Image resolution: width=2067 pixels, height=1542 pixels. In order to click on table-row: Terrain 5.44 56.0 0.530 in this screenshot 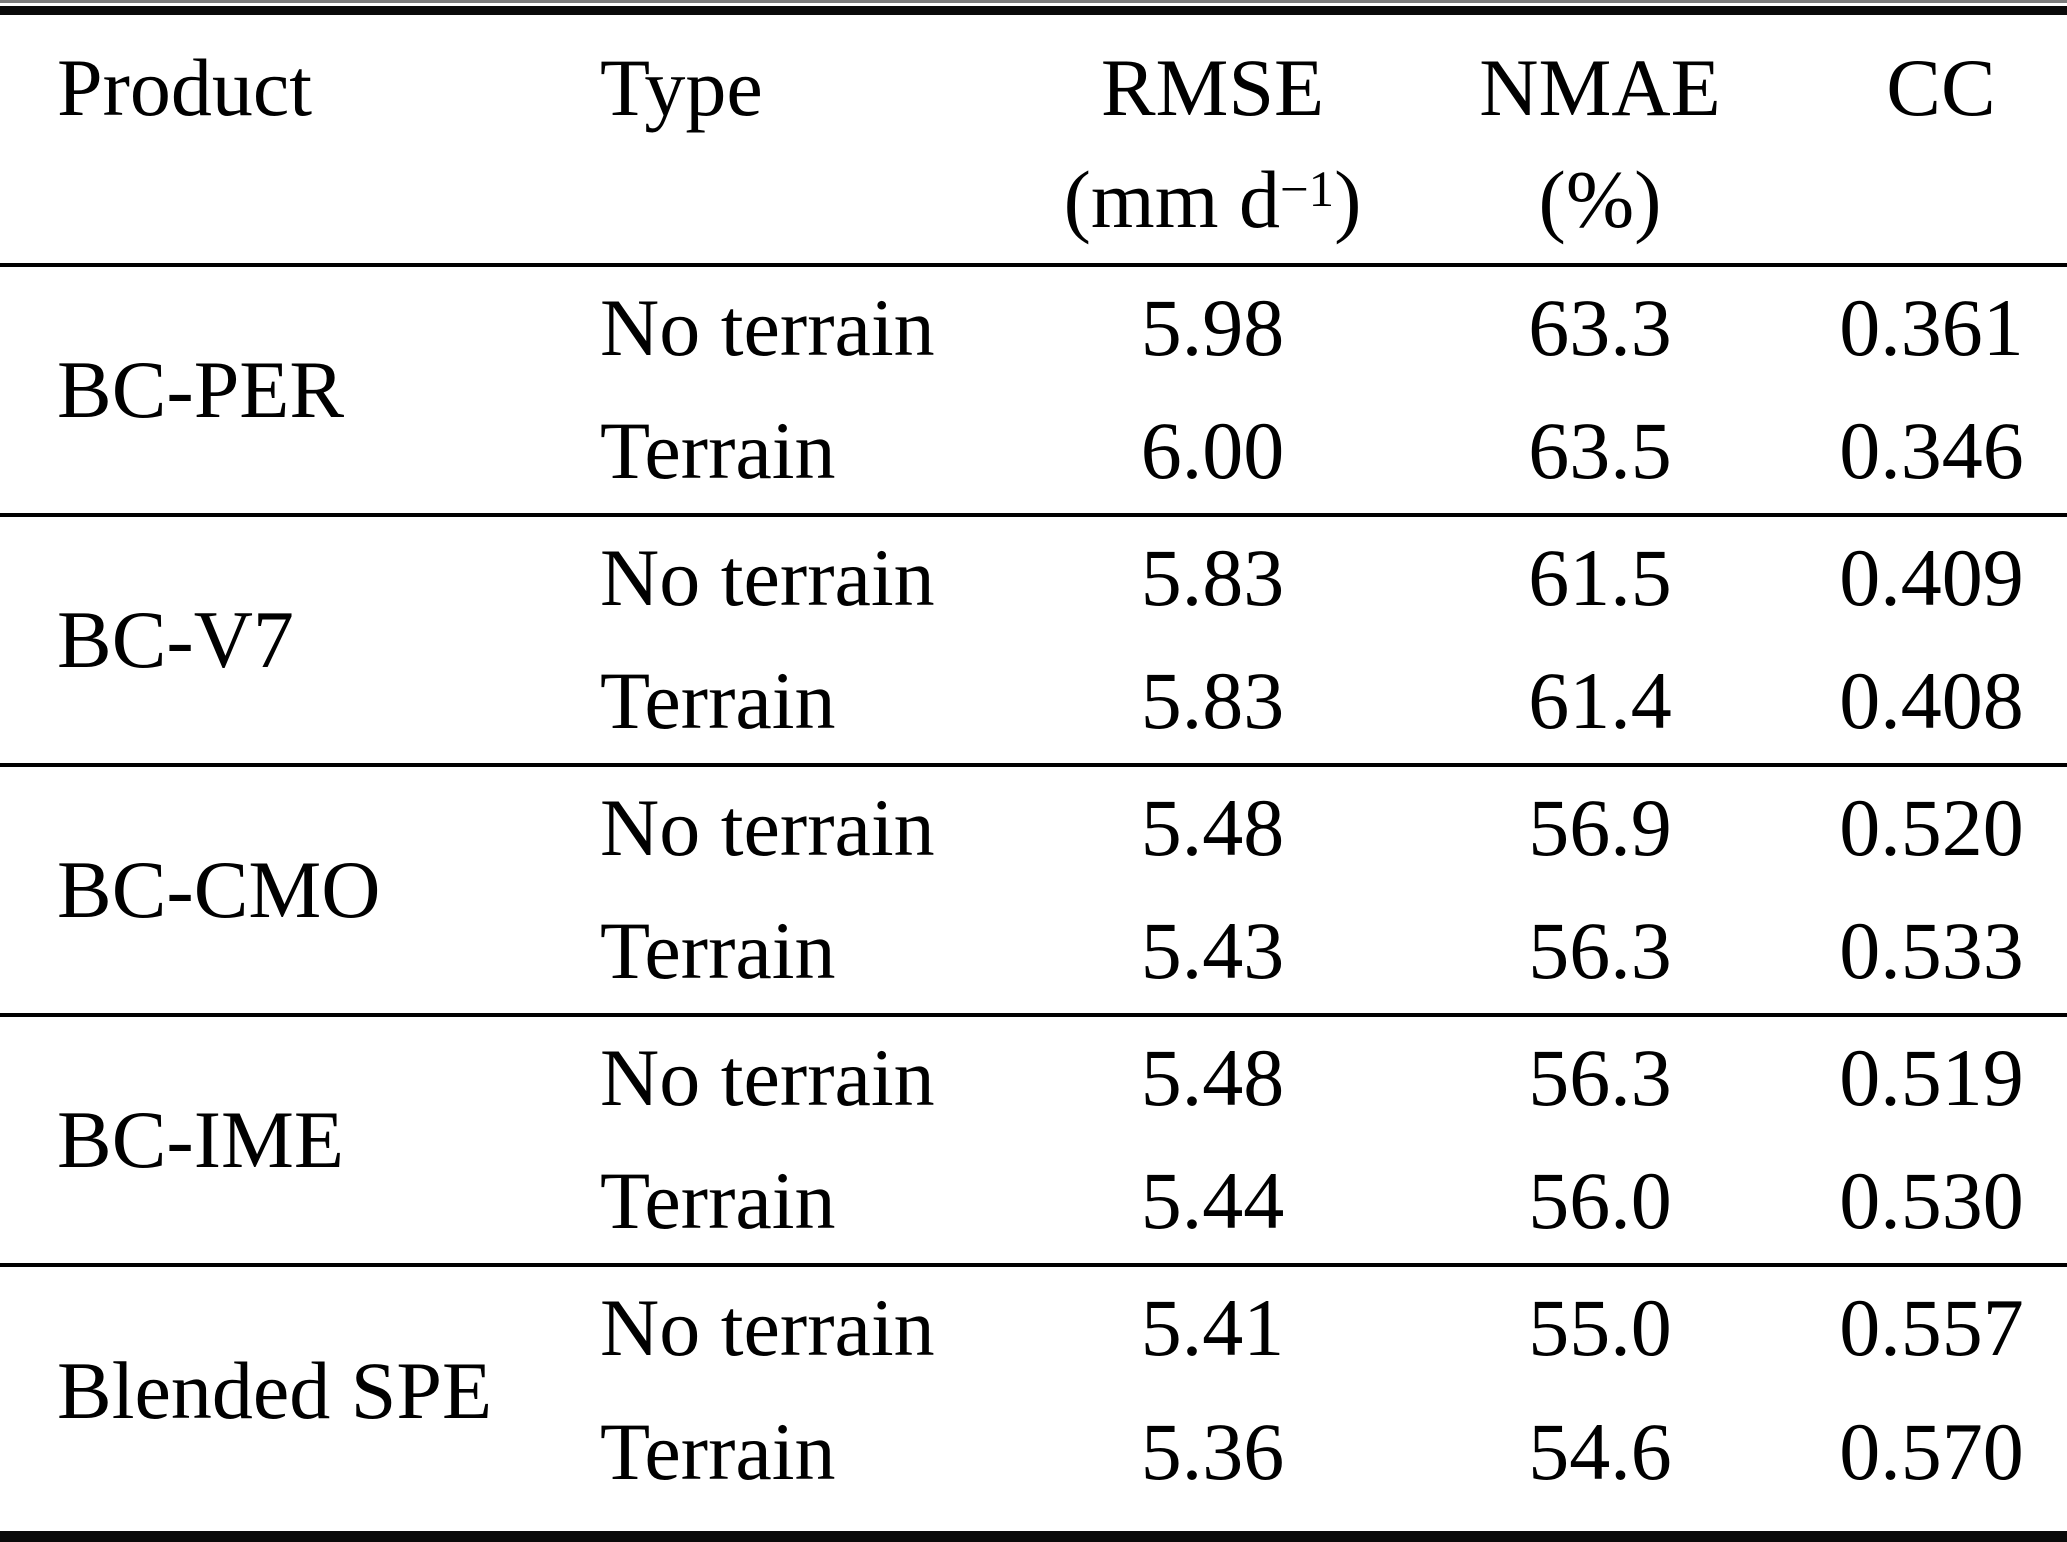, I will do `click(1033, 1202)`.